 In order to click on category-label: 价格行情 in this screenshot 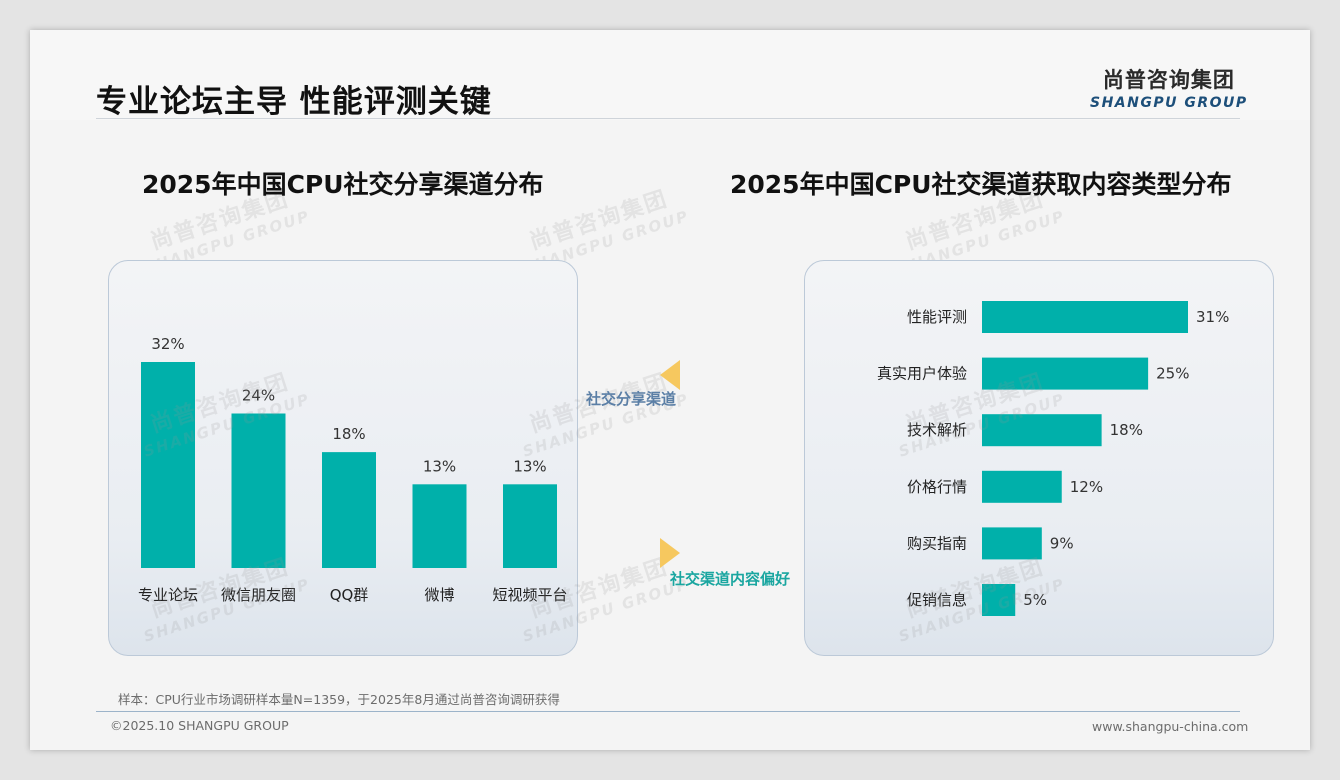, I will do `click(937, 487)`.